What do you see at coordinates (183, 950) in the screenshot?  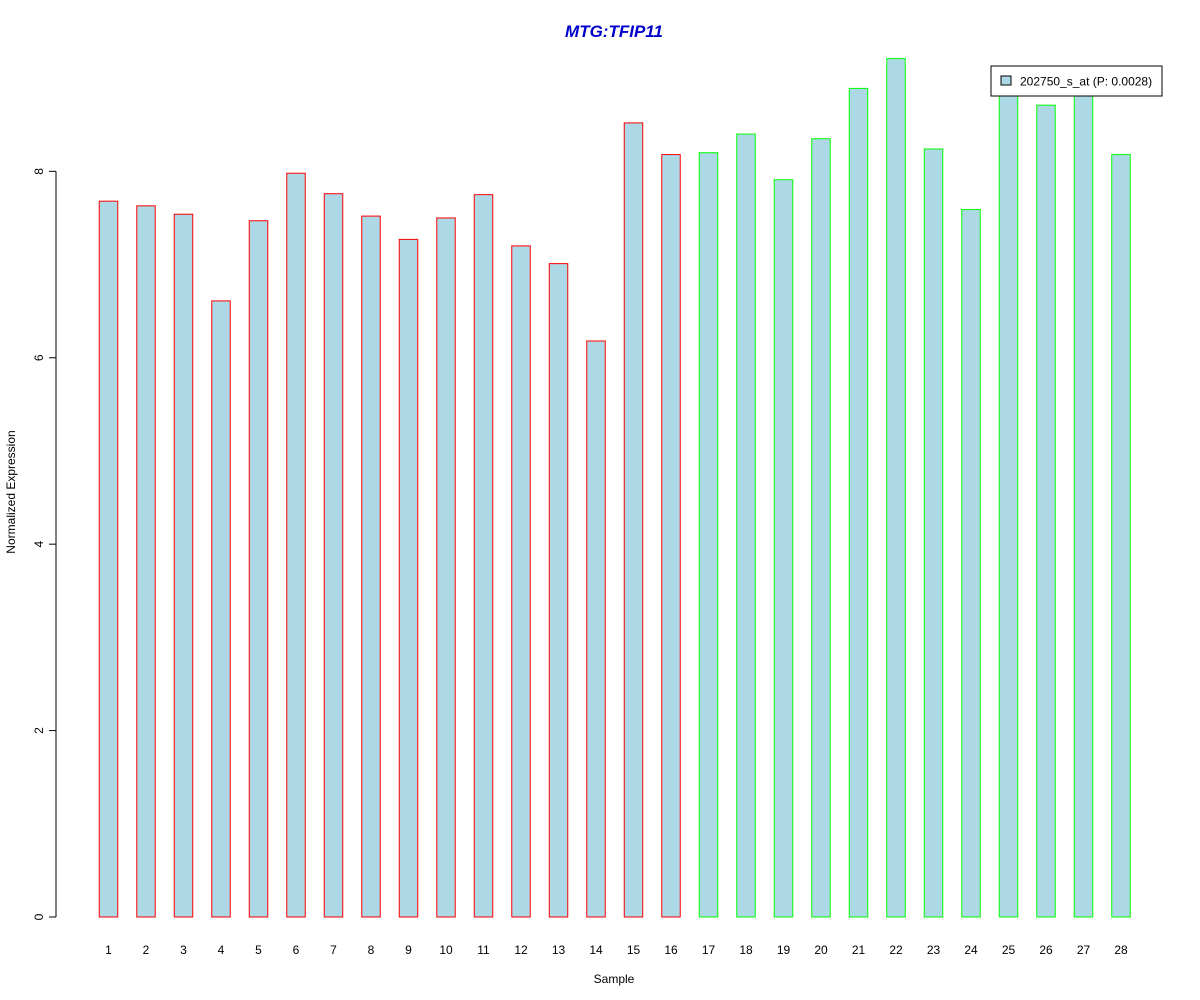 I see `x-tick-label: 3` at bounding box center [183, 950].